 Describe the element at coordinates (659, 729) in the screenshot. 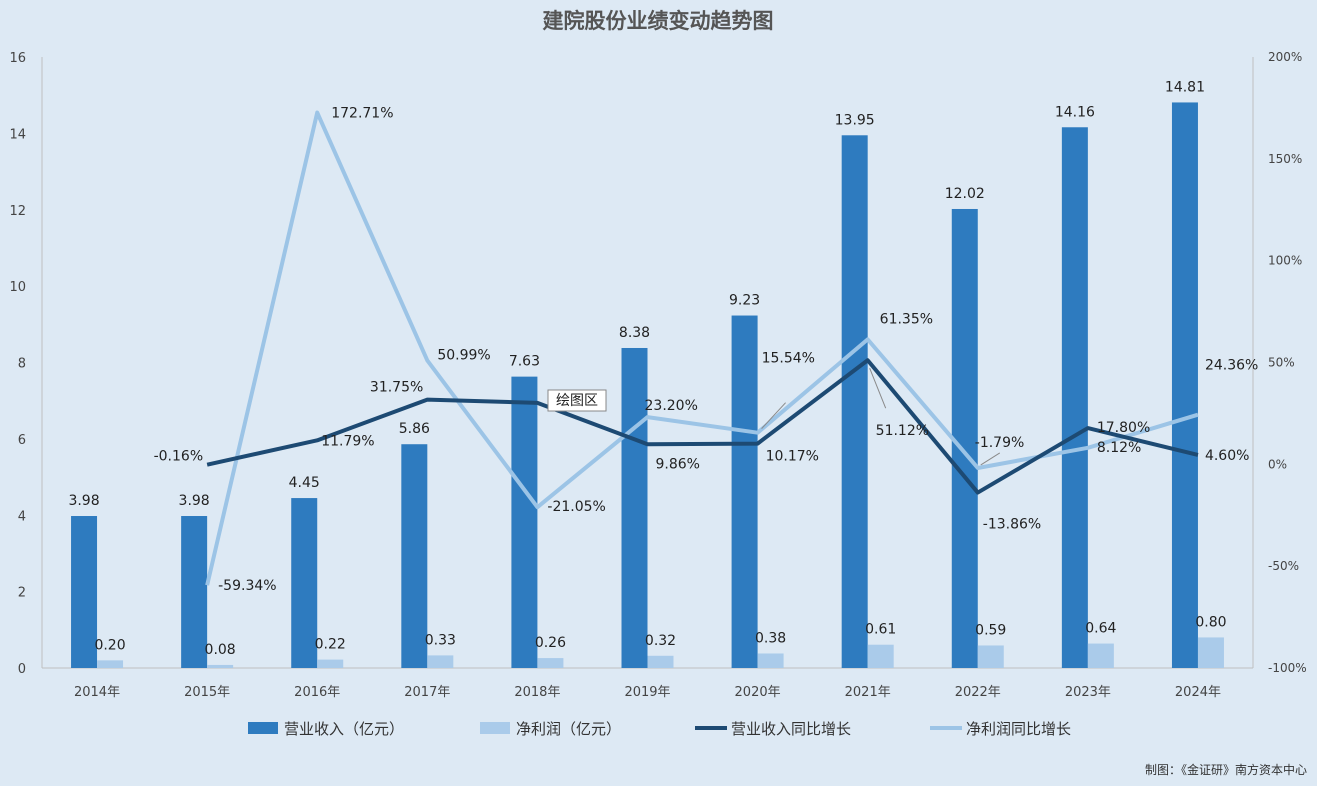

I see `legend: 营业收入（亿元） 净利润（亿元） 营业收入同比增长 净利润同比增长` at that location.